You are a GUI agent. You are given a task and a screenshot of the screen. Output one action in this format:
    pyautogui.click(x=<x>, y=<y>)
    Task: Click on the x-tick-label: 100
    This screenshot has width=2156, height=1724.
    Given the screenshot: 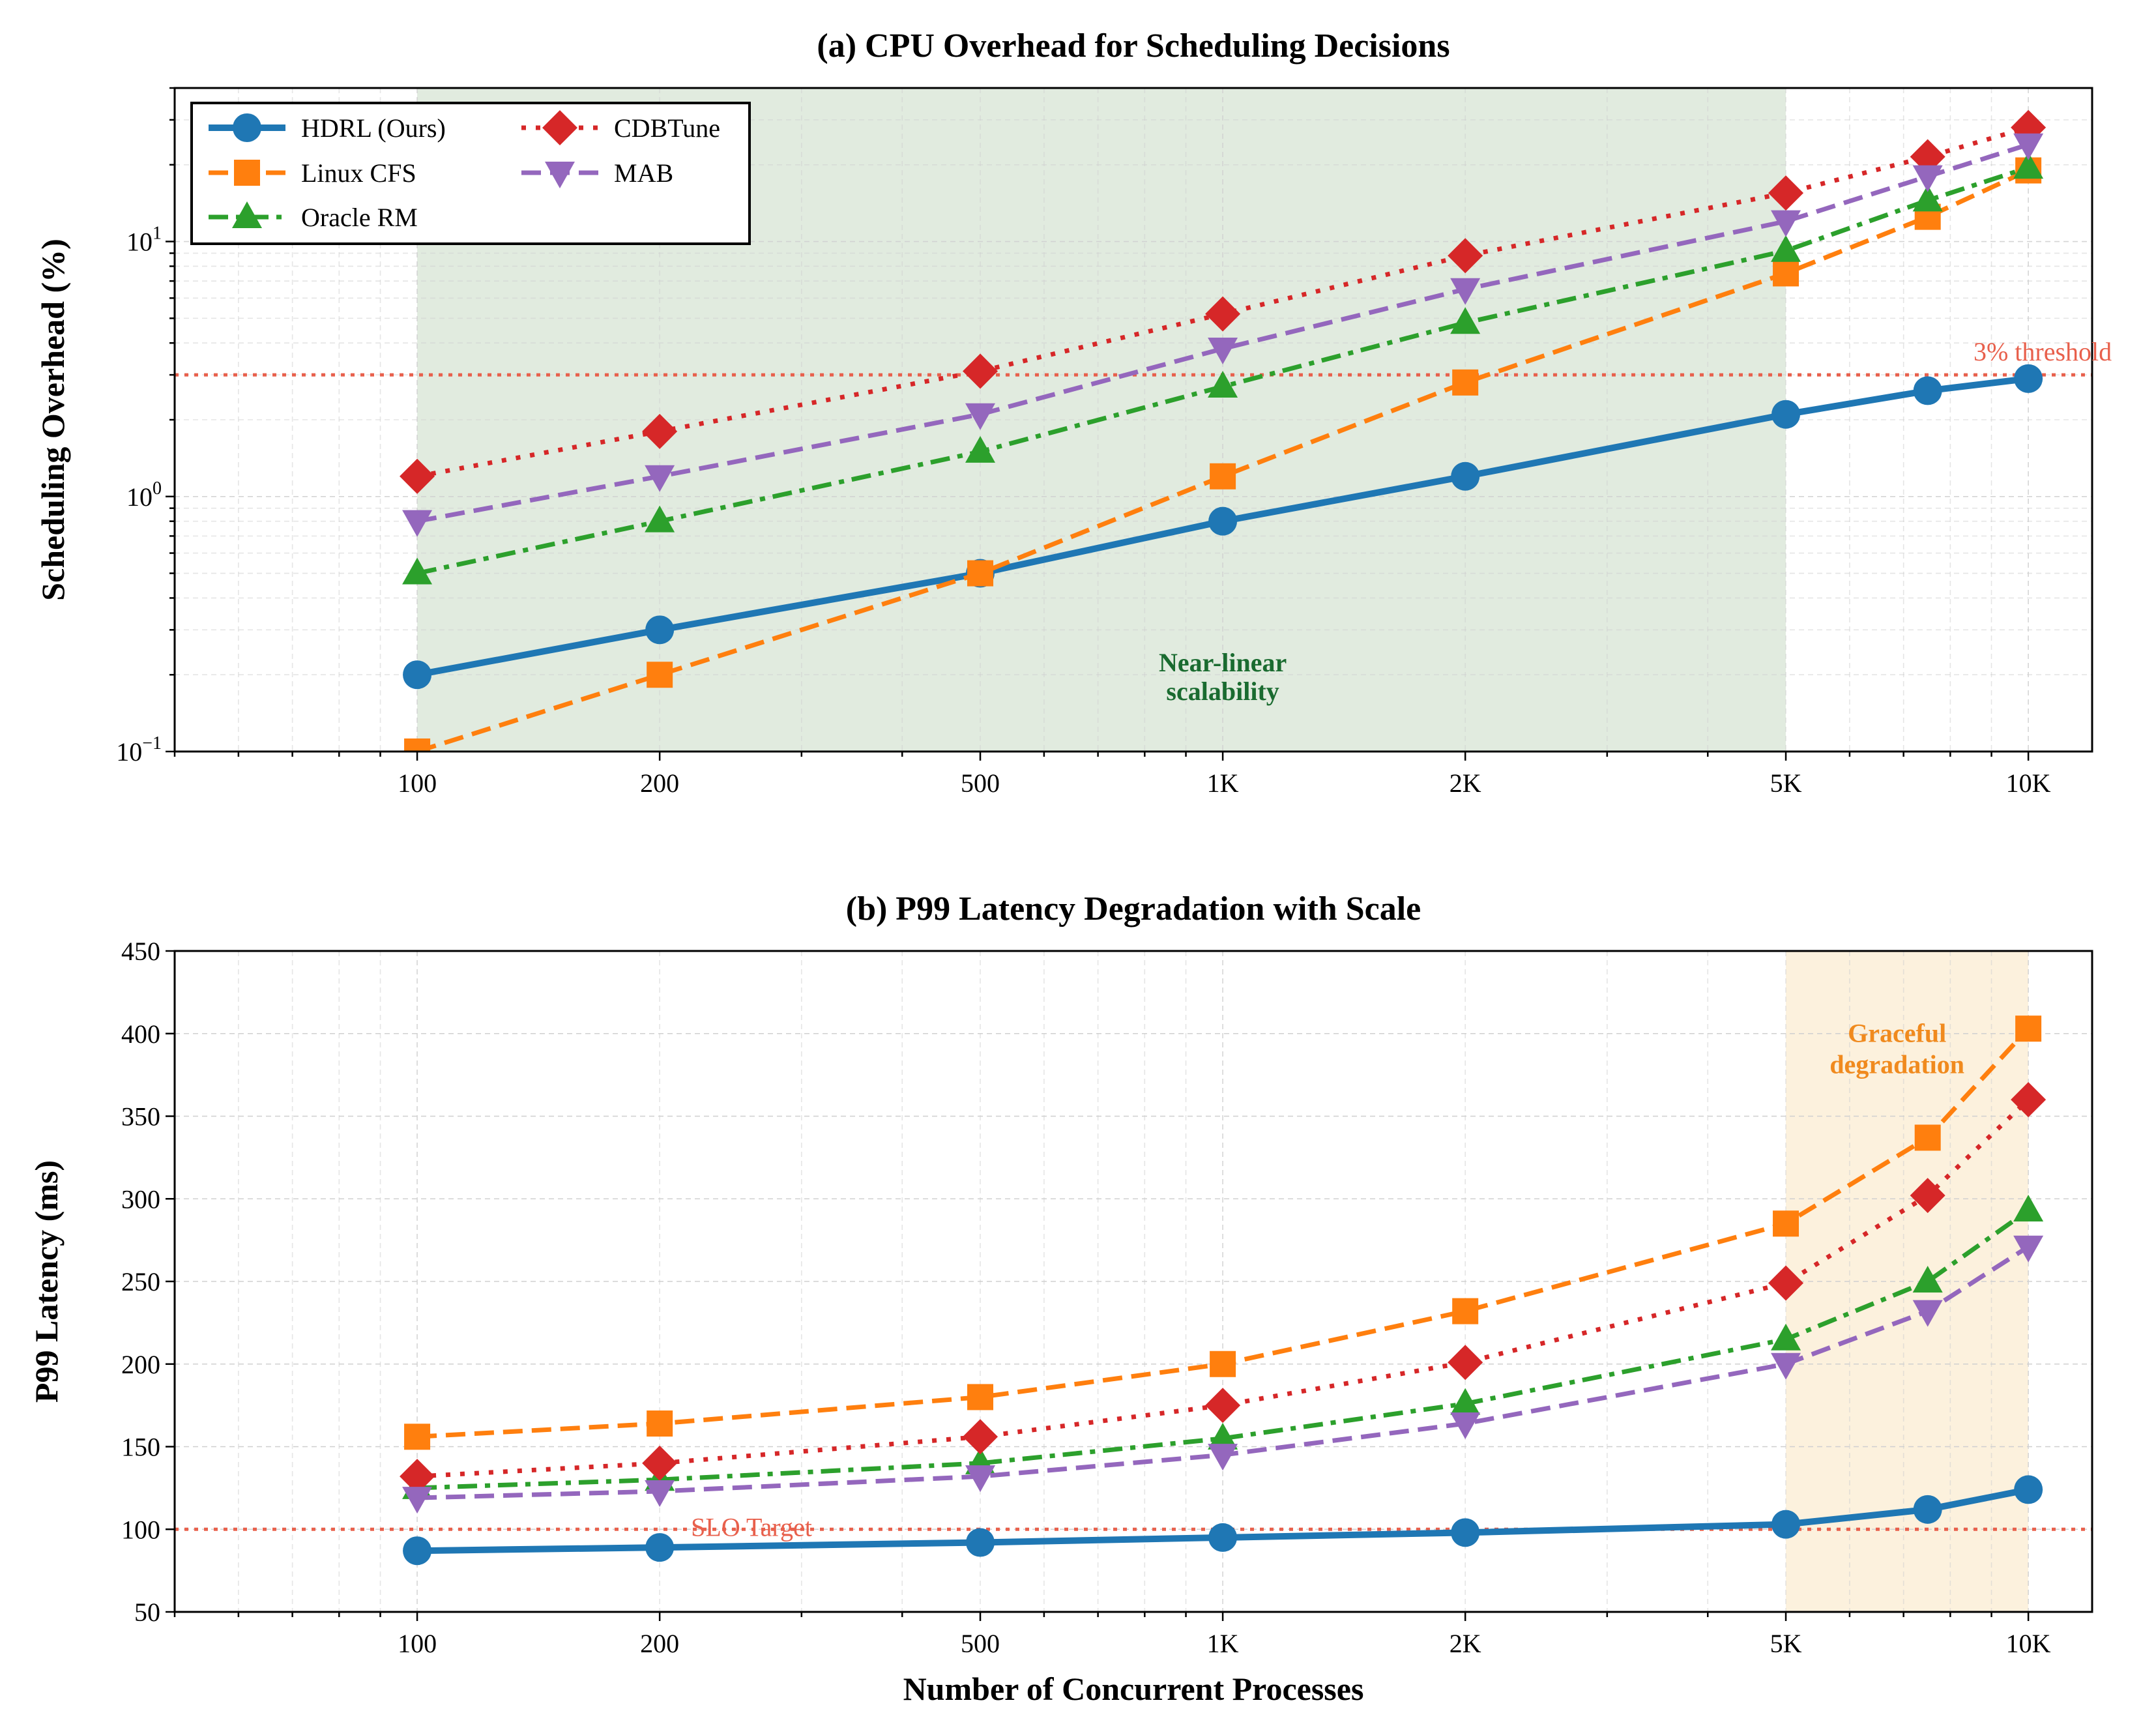 What is the action you would take?
    pyautogui.click(x=417, y=783)
    